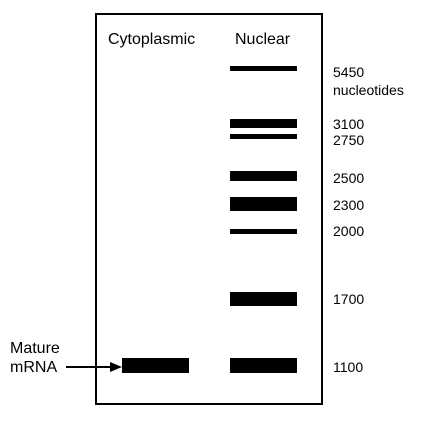  What do you see at coordinates (349, 140) in the screenshot?
I see `size-label-2750: 2750` at bounding box center [349, 140].